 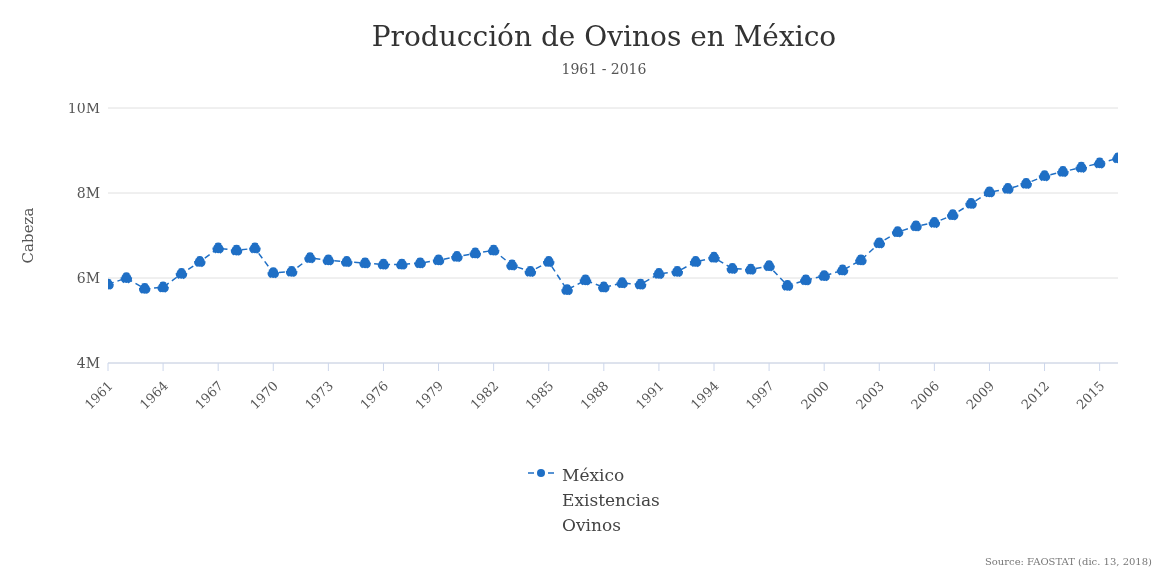 I want to click on chart-subtitle: 1961 - 2016, so click(x=604, y=69).